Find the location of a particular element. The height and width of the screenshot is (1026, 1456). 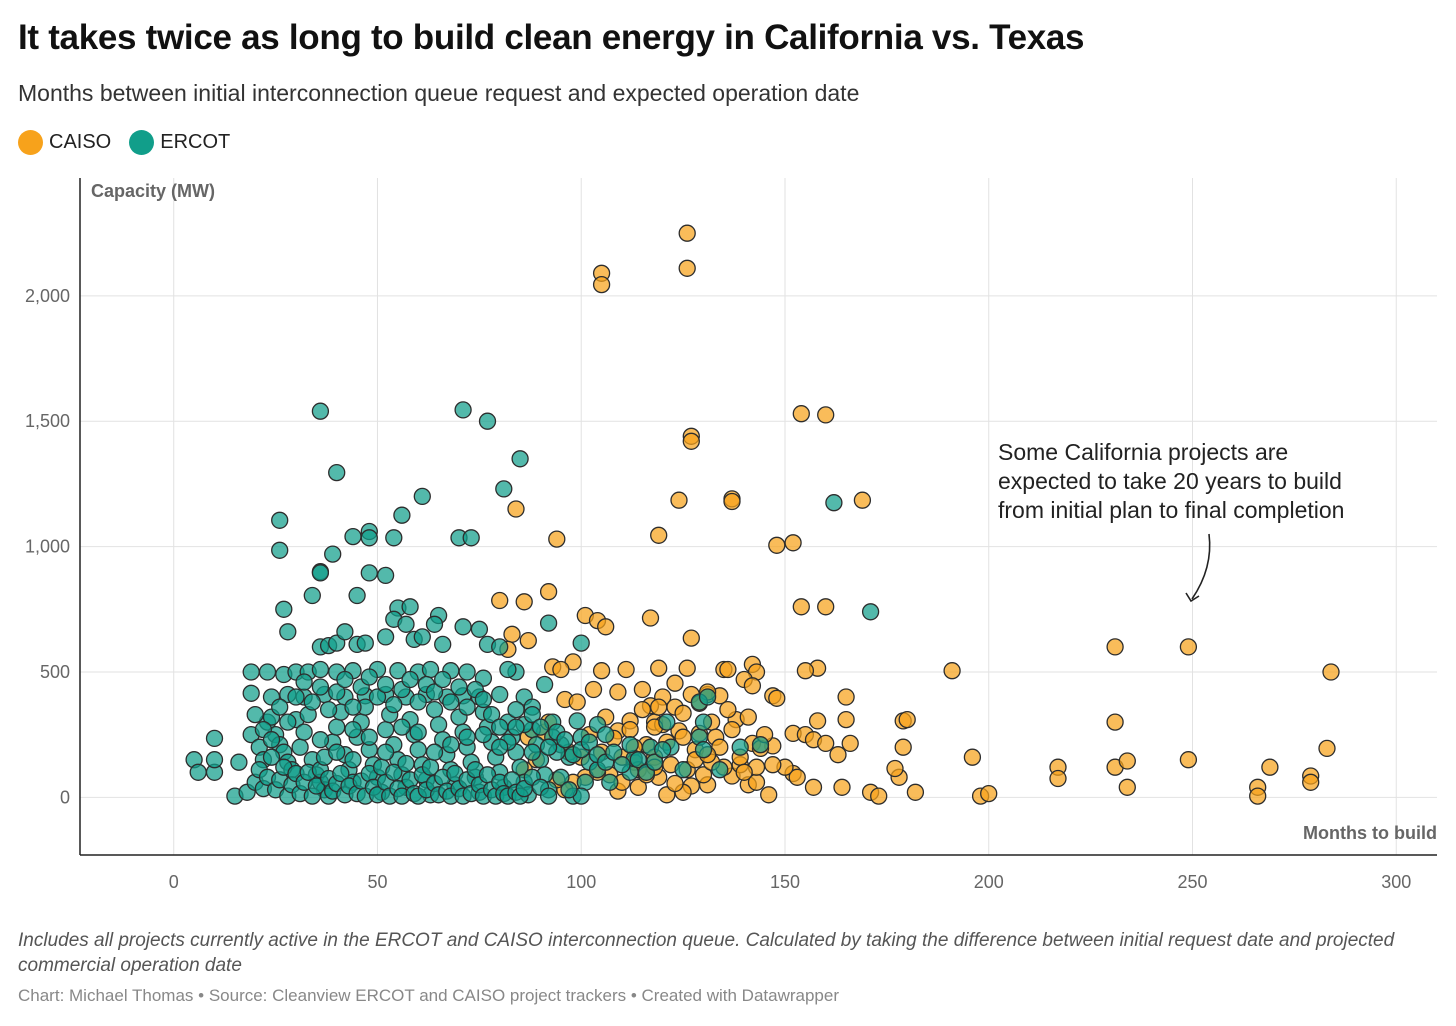

x-tick-label: 0 is located at coordinates (174, 882).